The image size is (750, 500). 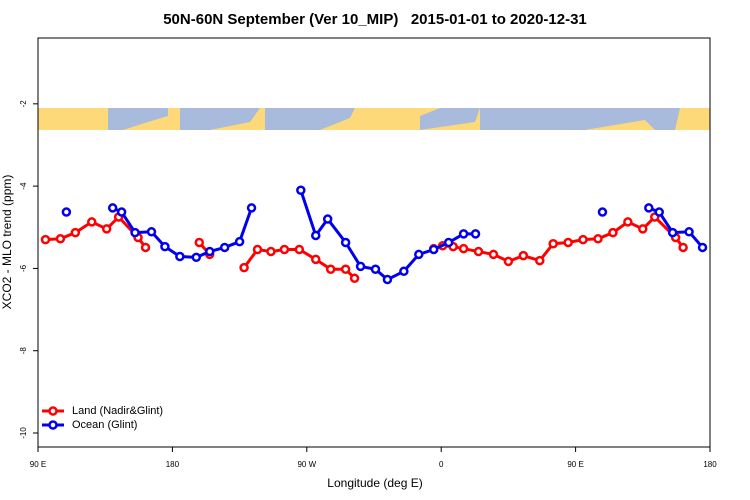 What do you see at coordinates (7, 242) in the screenshot?
I see `y-axis-label: XCO2 - MLO trend (ppm)` at bounding box center [7, 242].